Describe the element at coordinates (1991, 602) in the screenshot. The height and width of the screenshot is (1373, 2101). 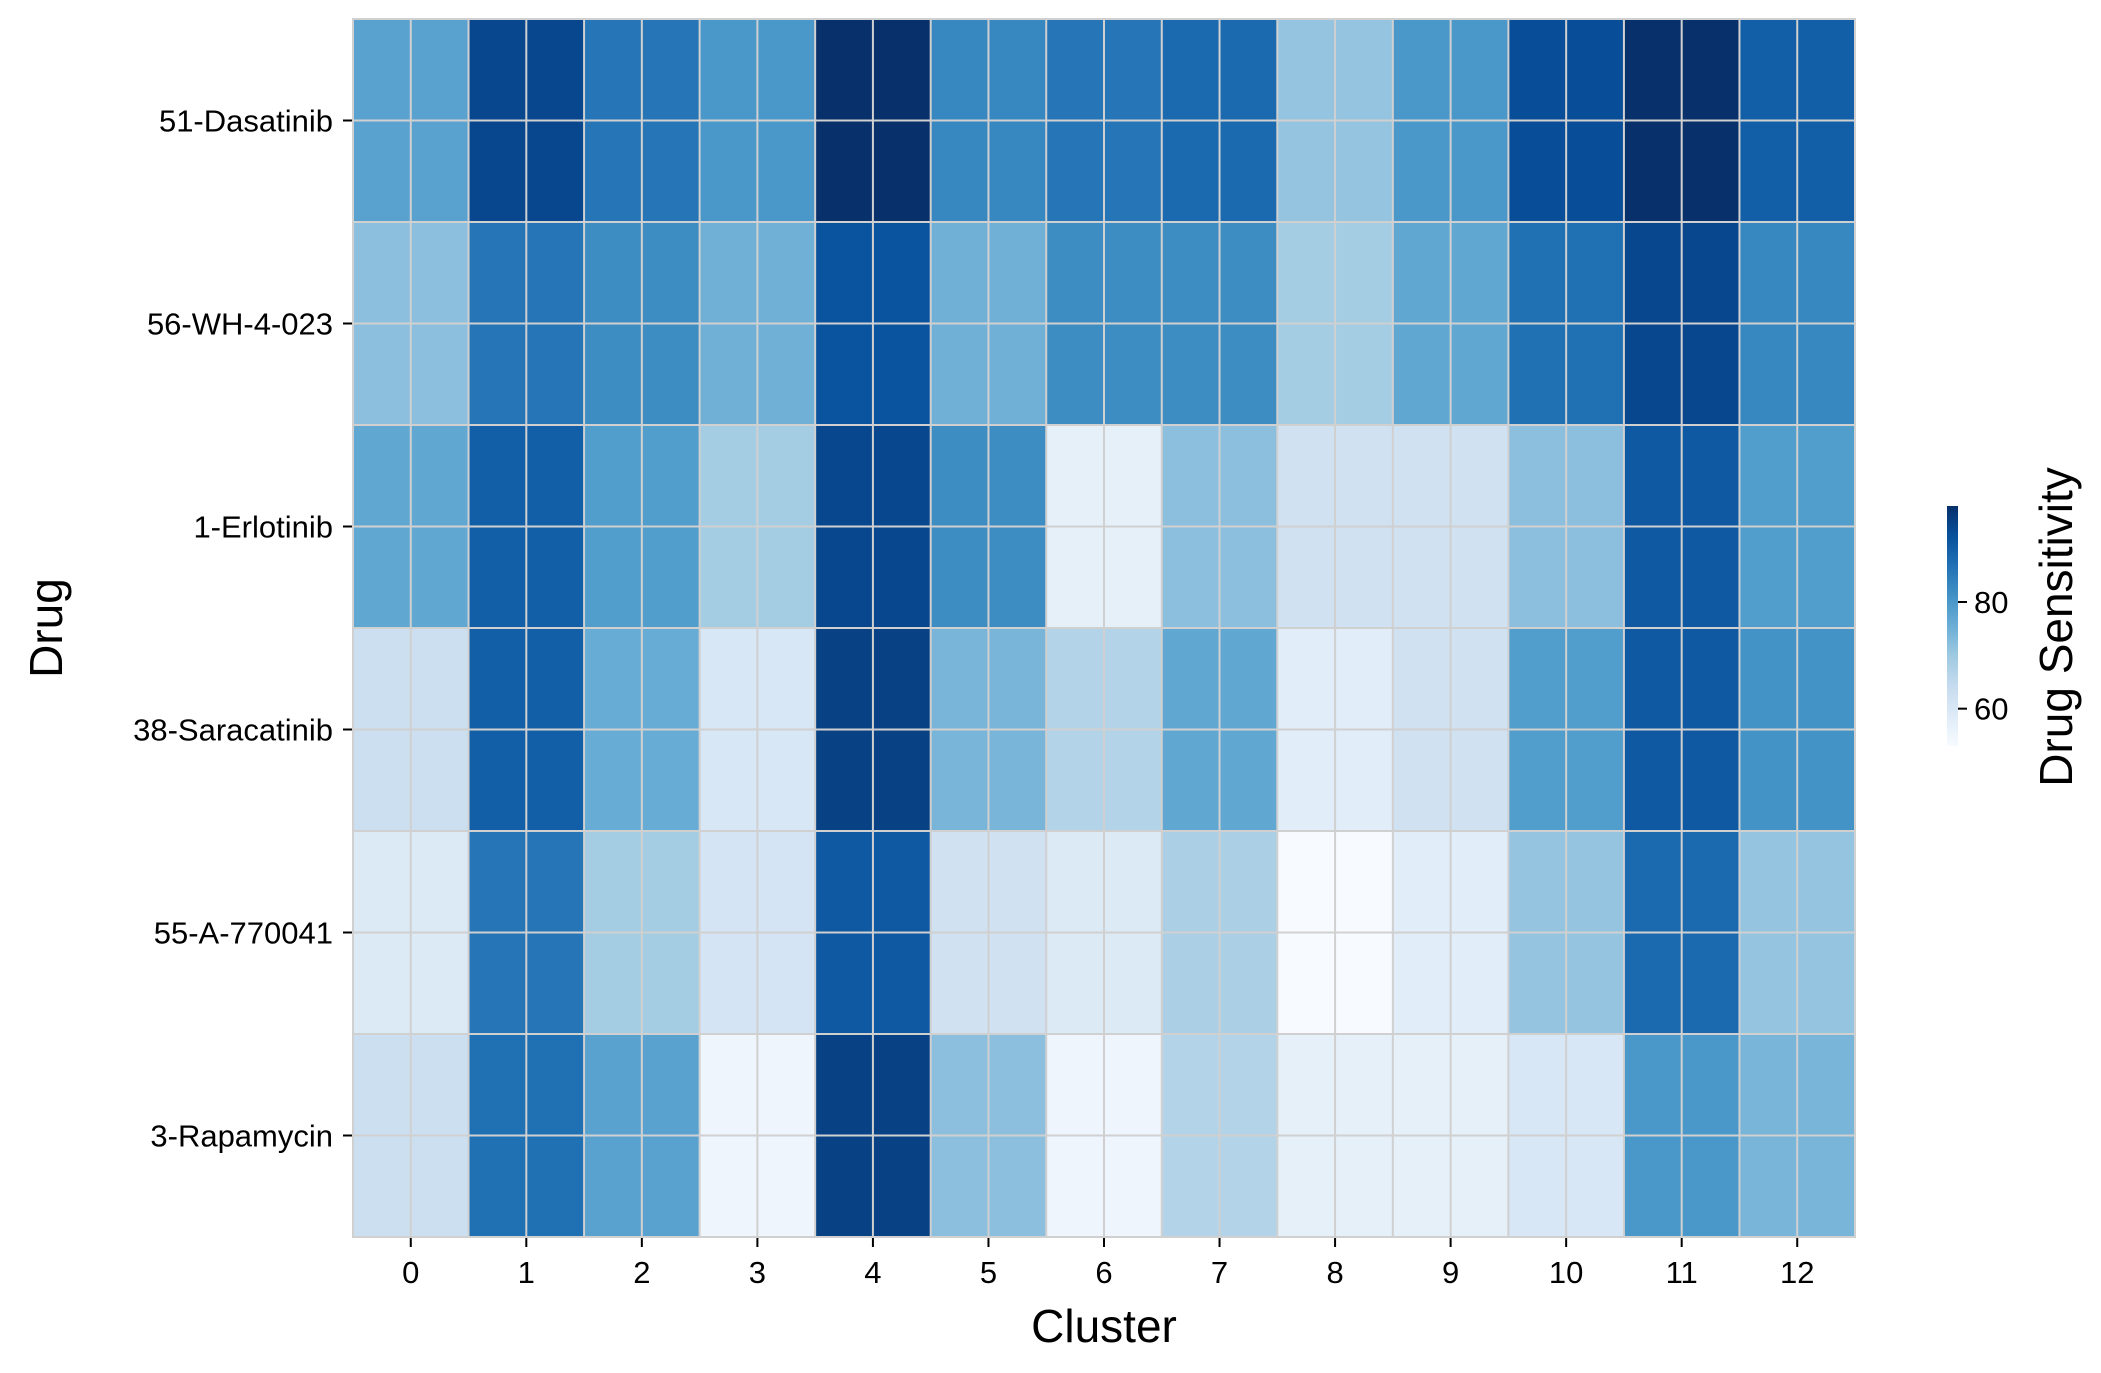
I see `colorbar-tick-label: 80` at that location.